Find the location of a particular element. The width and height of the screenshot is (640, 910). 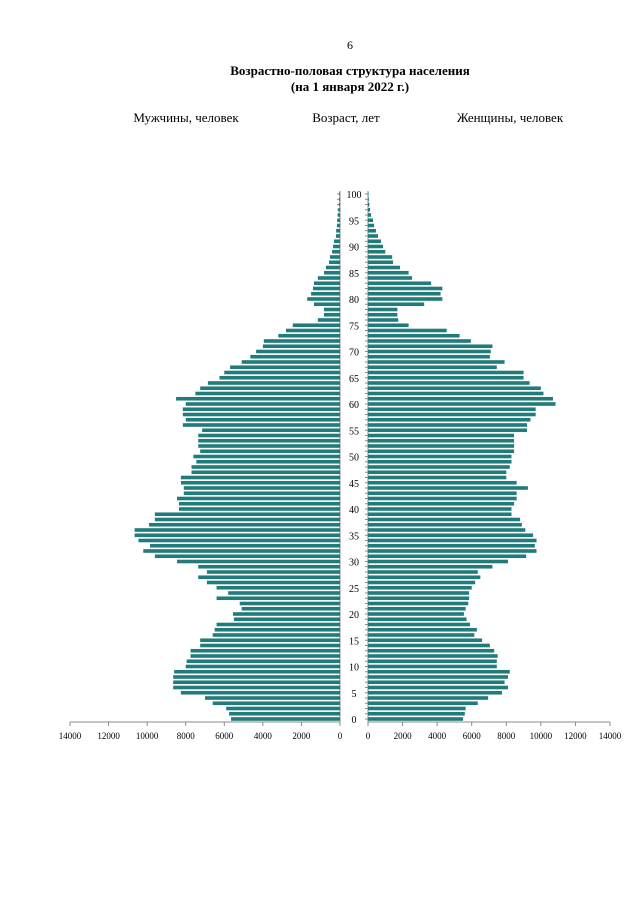

x-tick-label: 6000 is located at coordinates (472, 736).